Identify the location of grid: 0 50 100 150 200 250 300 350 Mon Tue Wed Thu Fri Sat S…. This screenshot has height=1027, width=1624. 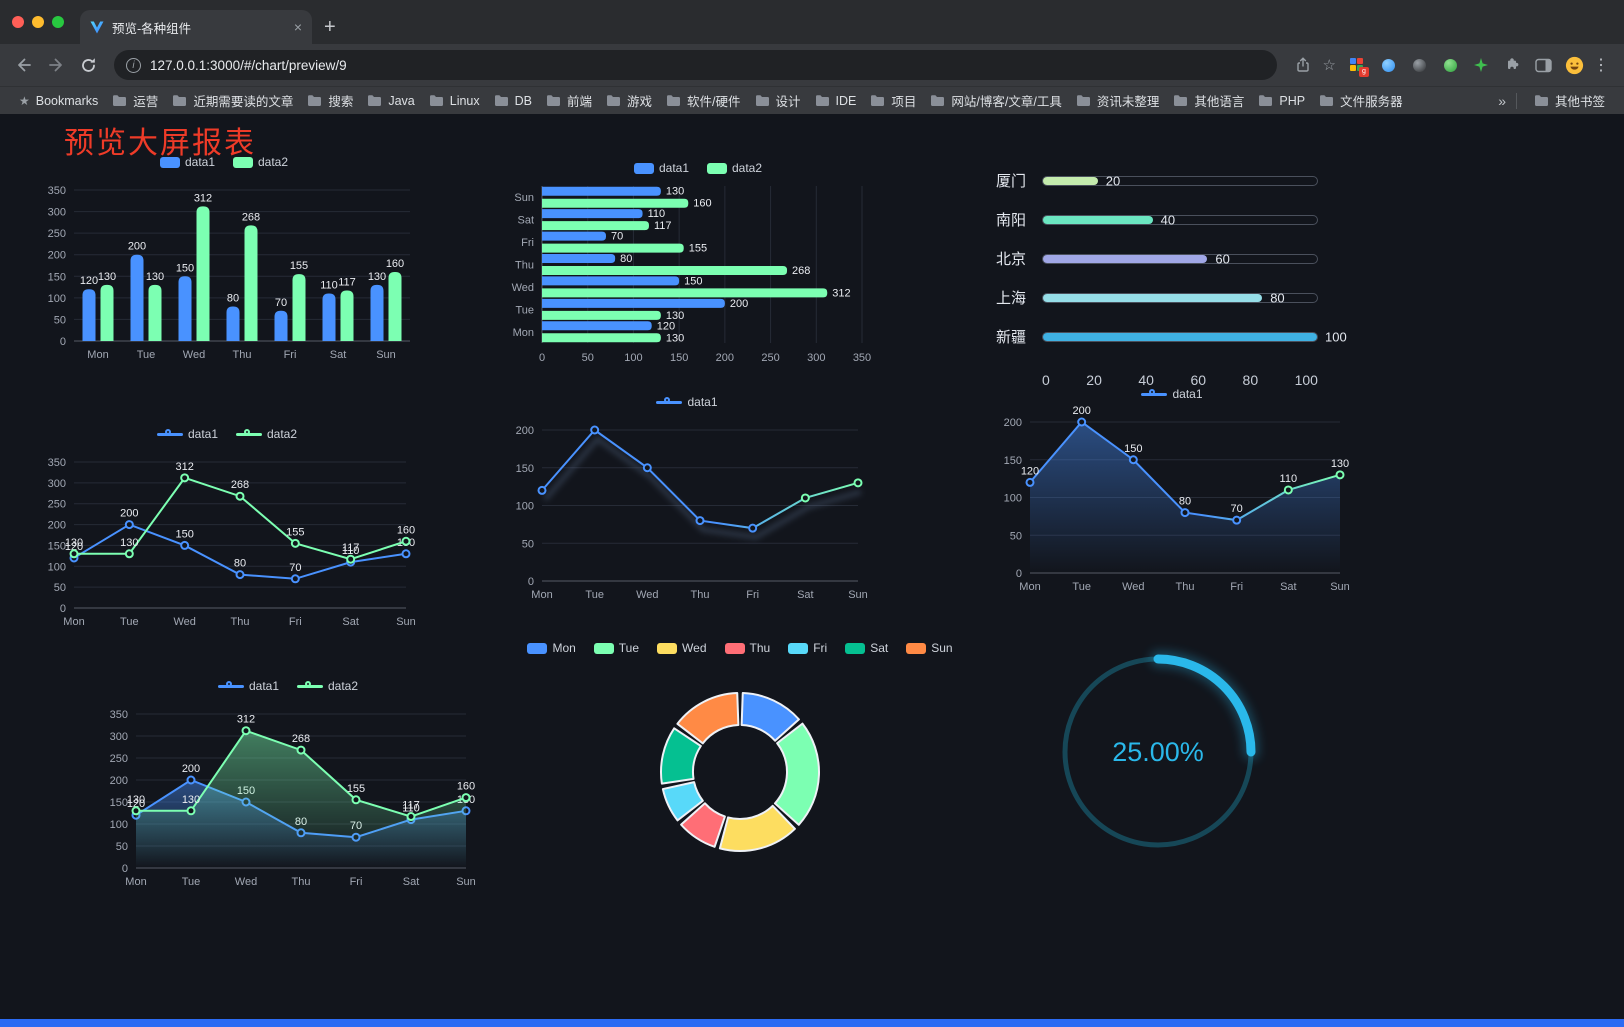
(232, 542).